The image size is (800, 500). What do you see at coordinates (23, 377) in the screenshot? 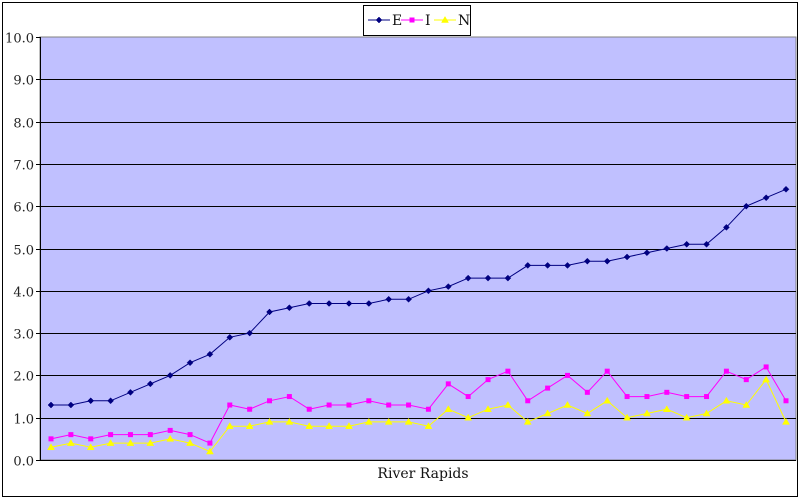
I see `y-tick-label: 2.0` at bounding box center [23, 377].